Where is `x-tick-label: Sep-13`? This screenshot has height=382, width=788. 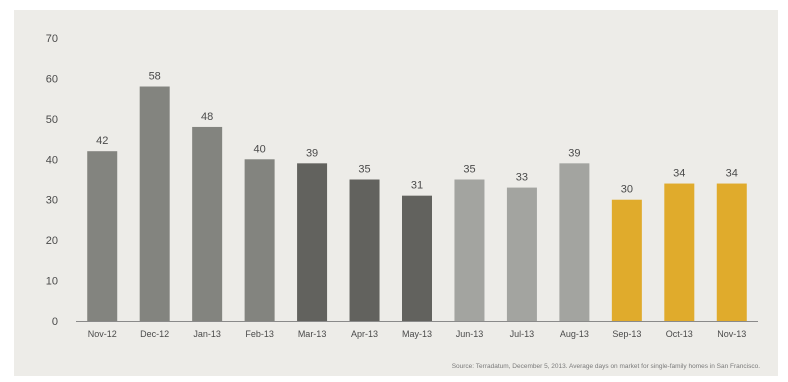 x-tick-label: Sep-13 is located at coordinates (626, 334).